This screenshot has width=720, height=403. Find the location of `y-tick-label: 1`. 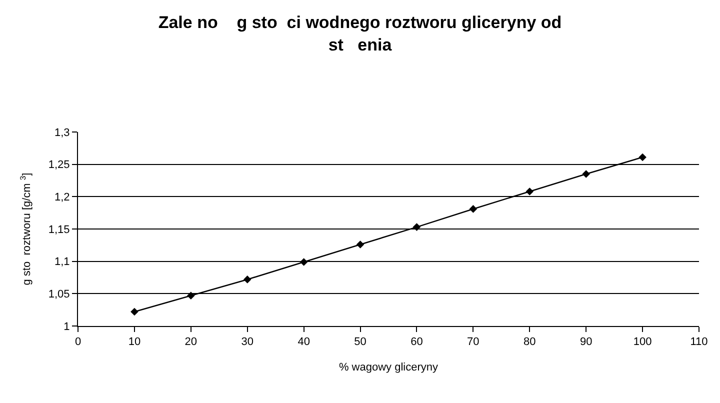

y-tick-label: 1 is located at coordinates (67, 326).